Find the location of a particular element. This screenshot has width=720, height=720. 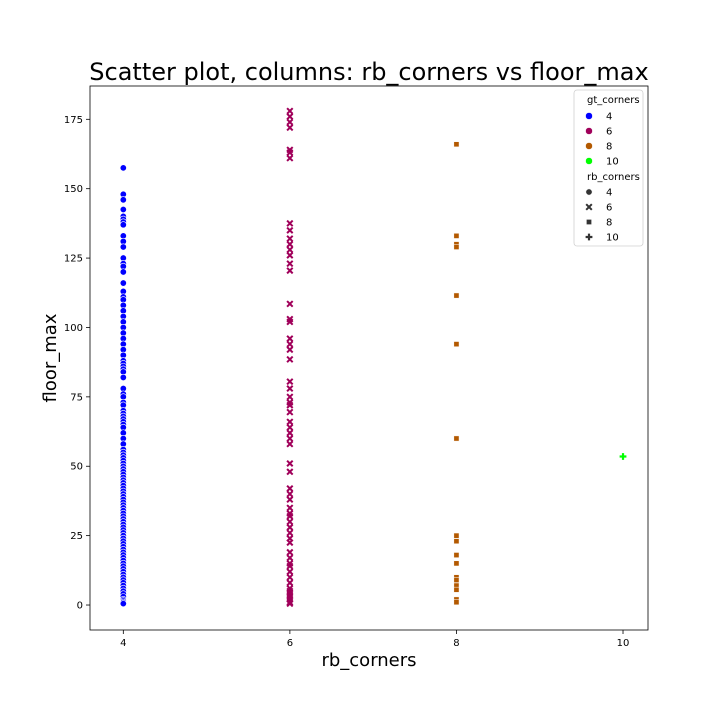

x-tick-label: 6 is located at coordinates (290, 643).